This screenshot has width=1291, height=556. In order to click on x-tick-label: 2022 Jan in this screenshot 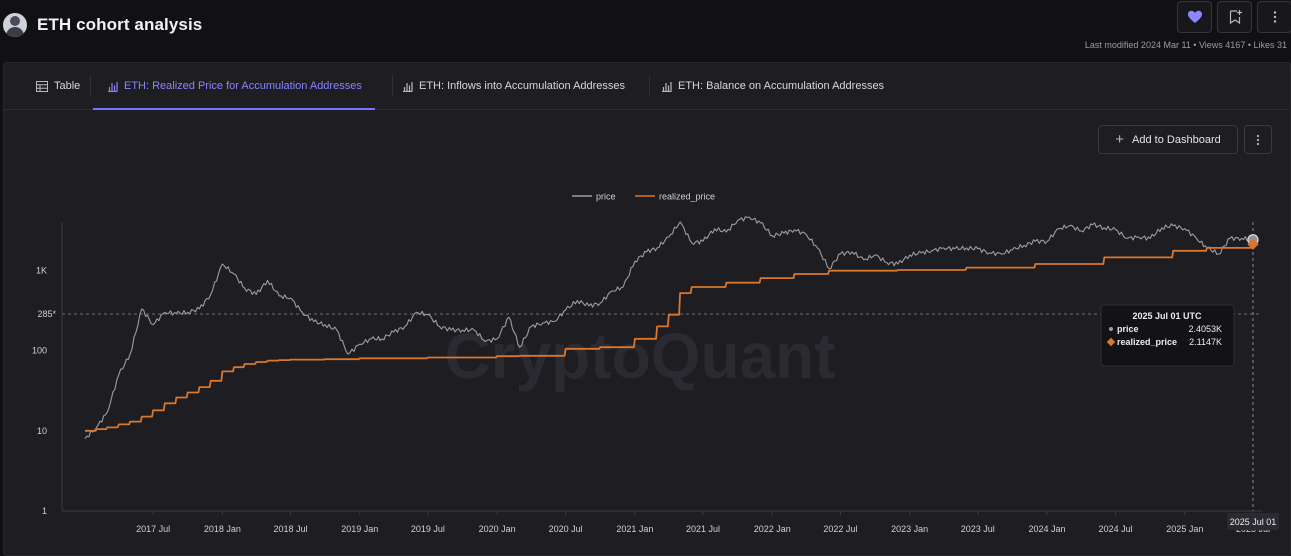, I will do `click(772, 529)`.